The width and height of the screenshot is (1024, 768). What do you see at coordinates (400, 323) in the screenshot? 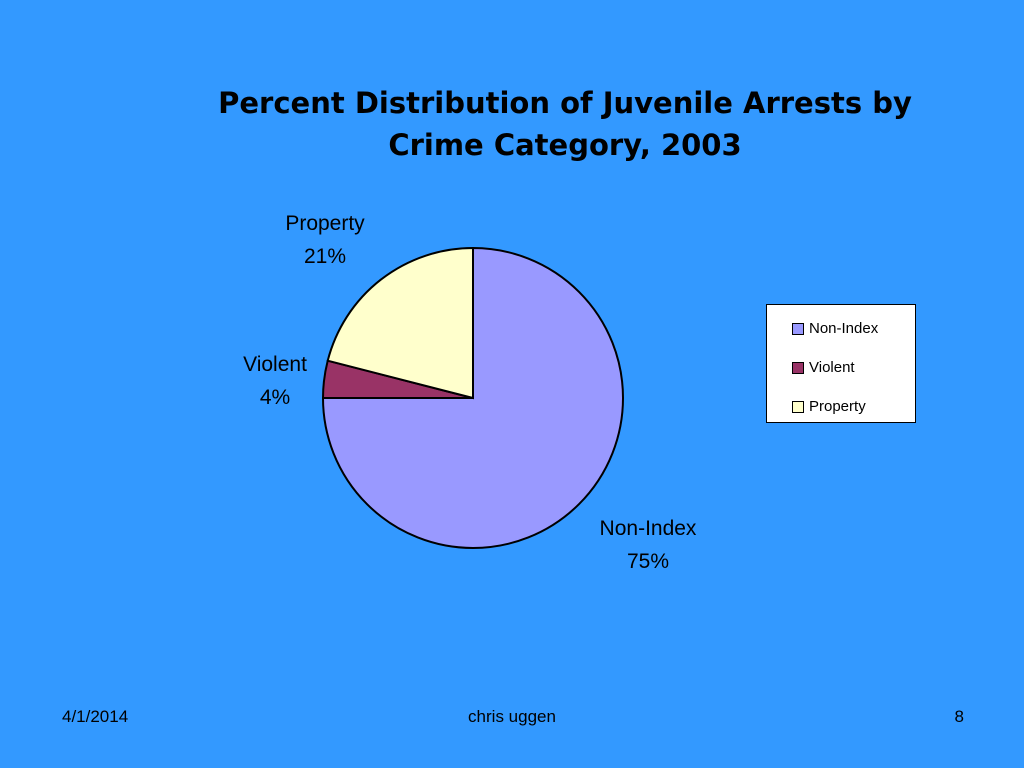
I see `pie-slice-property` at bounding box center [400, 323].